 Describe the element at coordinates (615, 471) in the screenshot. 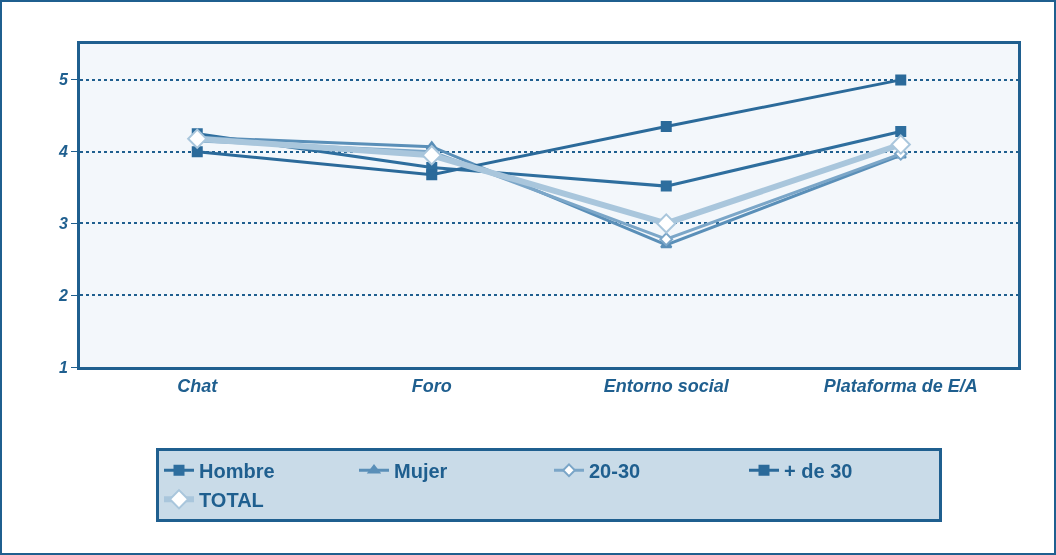

I see `legend-label: 20-30` at that location.